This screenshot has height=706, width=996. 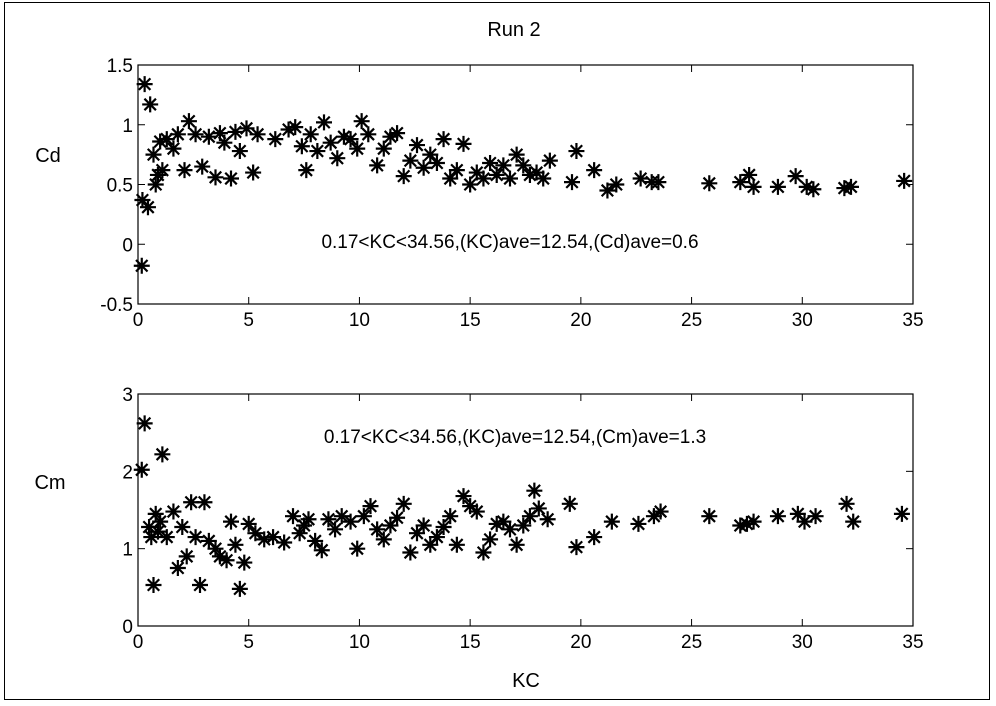 What do you see at coordinates (526, 681) in the screenshot?
I see `x-axis-label: KC` at bounding box center [526, 681].